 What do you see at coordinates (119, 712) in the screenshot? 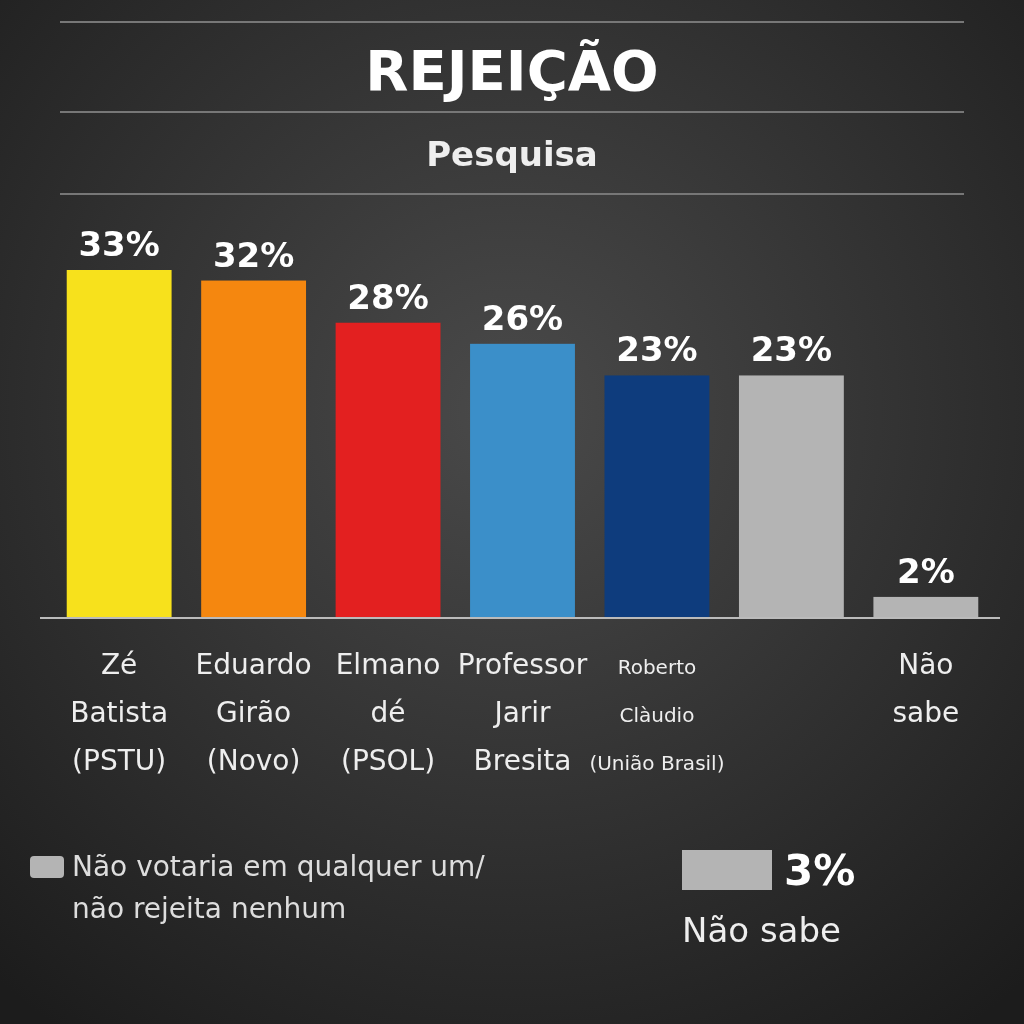
I see `x-tick-label: Zé Batista (PSTU)` at bounding box center [119, 712].